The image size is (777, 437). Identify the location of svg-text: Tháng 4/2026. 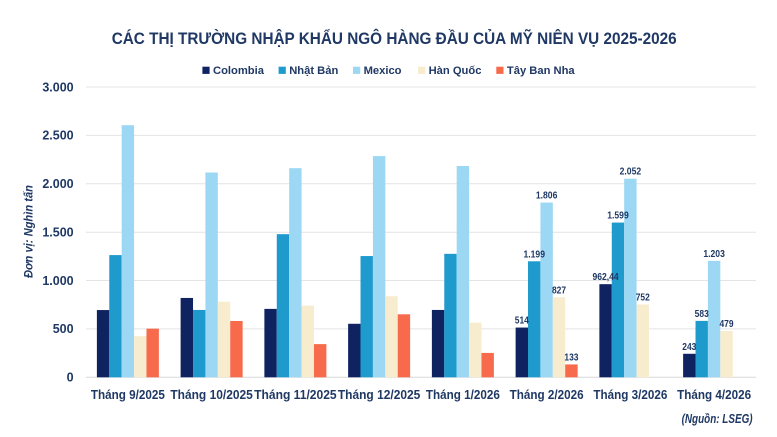
(714, 394).